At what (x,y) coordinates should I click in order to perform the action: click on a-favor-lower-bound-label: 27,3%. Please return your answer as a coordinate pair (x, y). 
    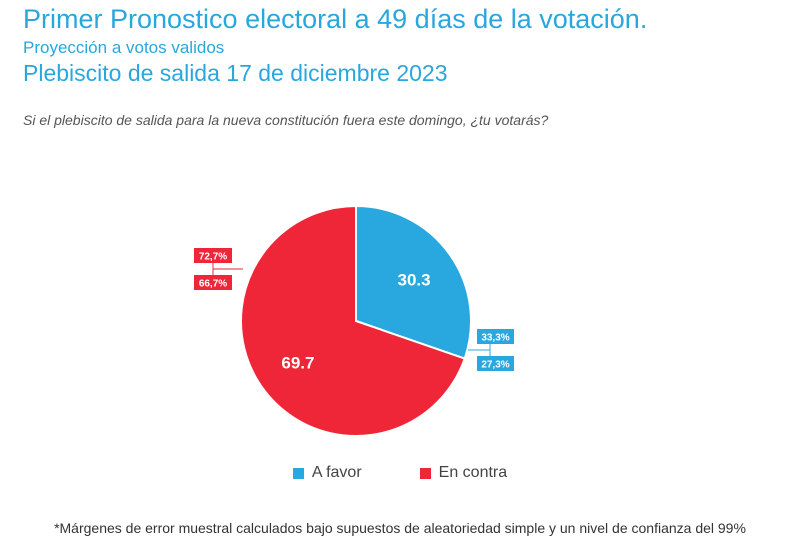
    Looking at the image, I should click on (495, 365).